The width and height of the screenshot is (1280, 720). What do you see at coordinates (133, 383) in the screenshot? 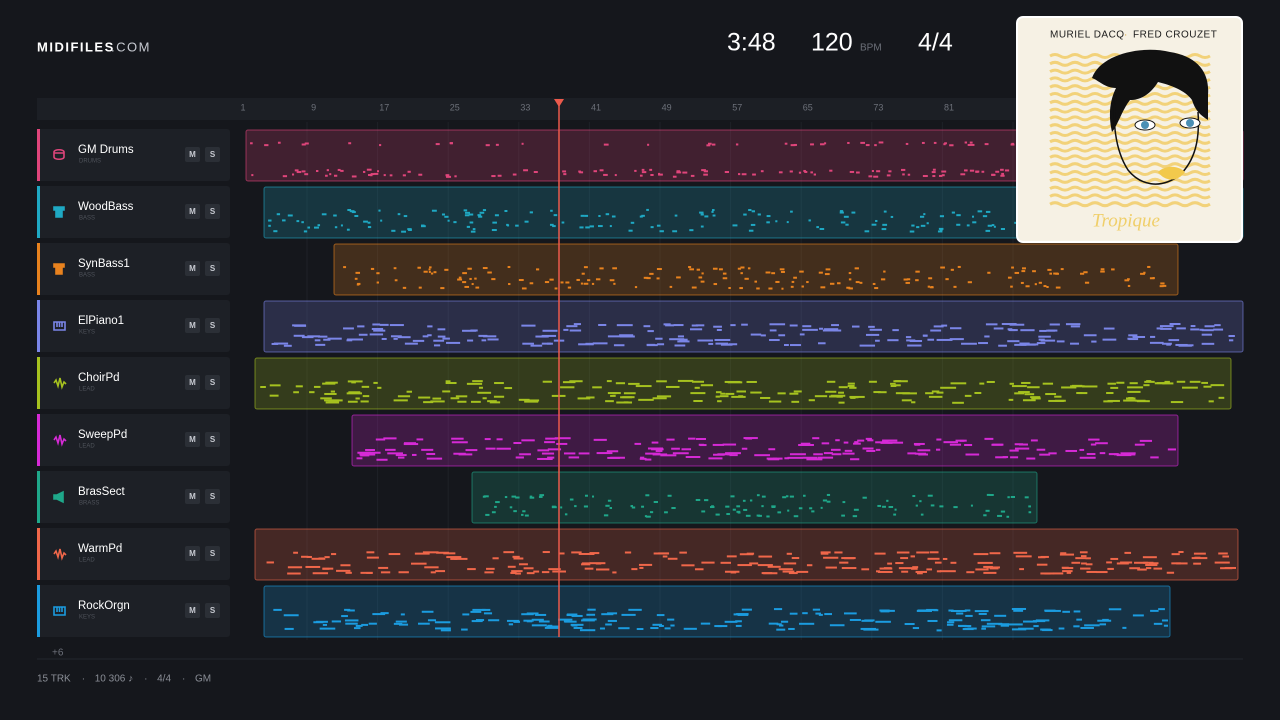
I see `track-panel` at bounding box center [133, 383].